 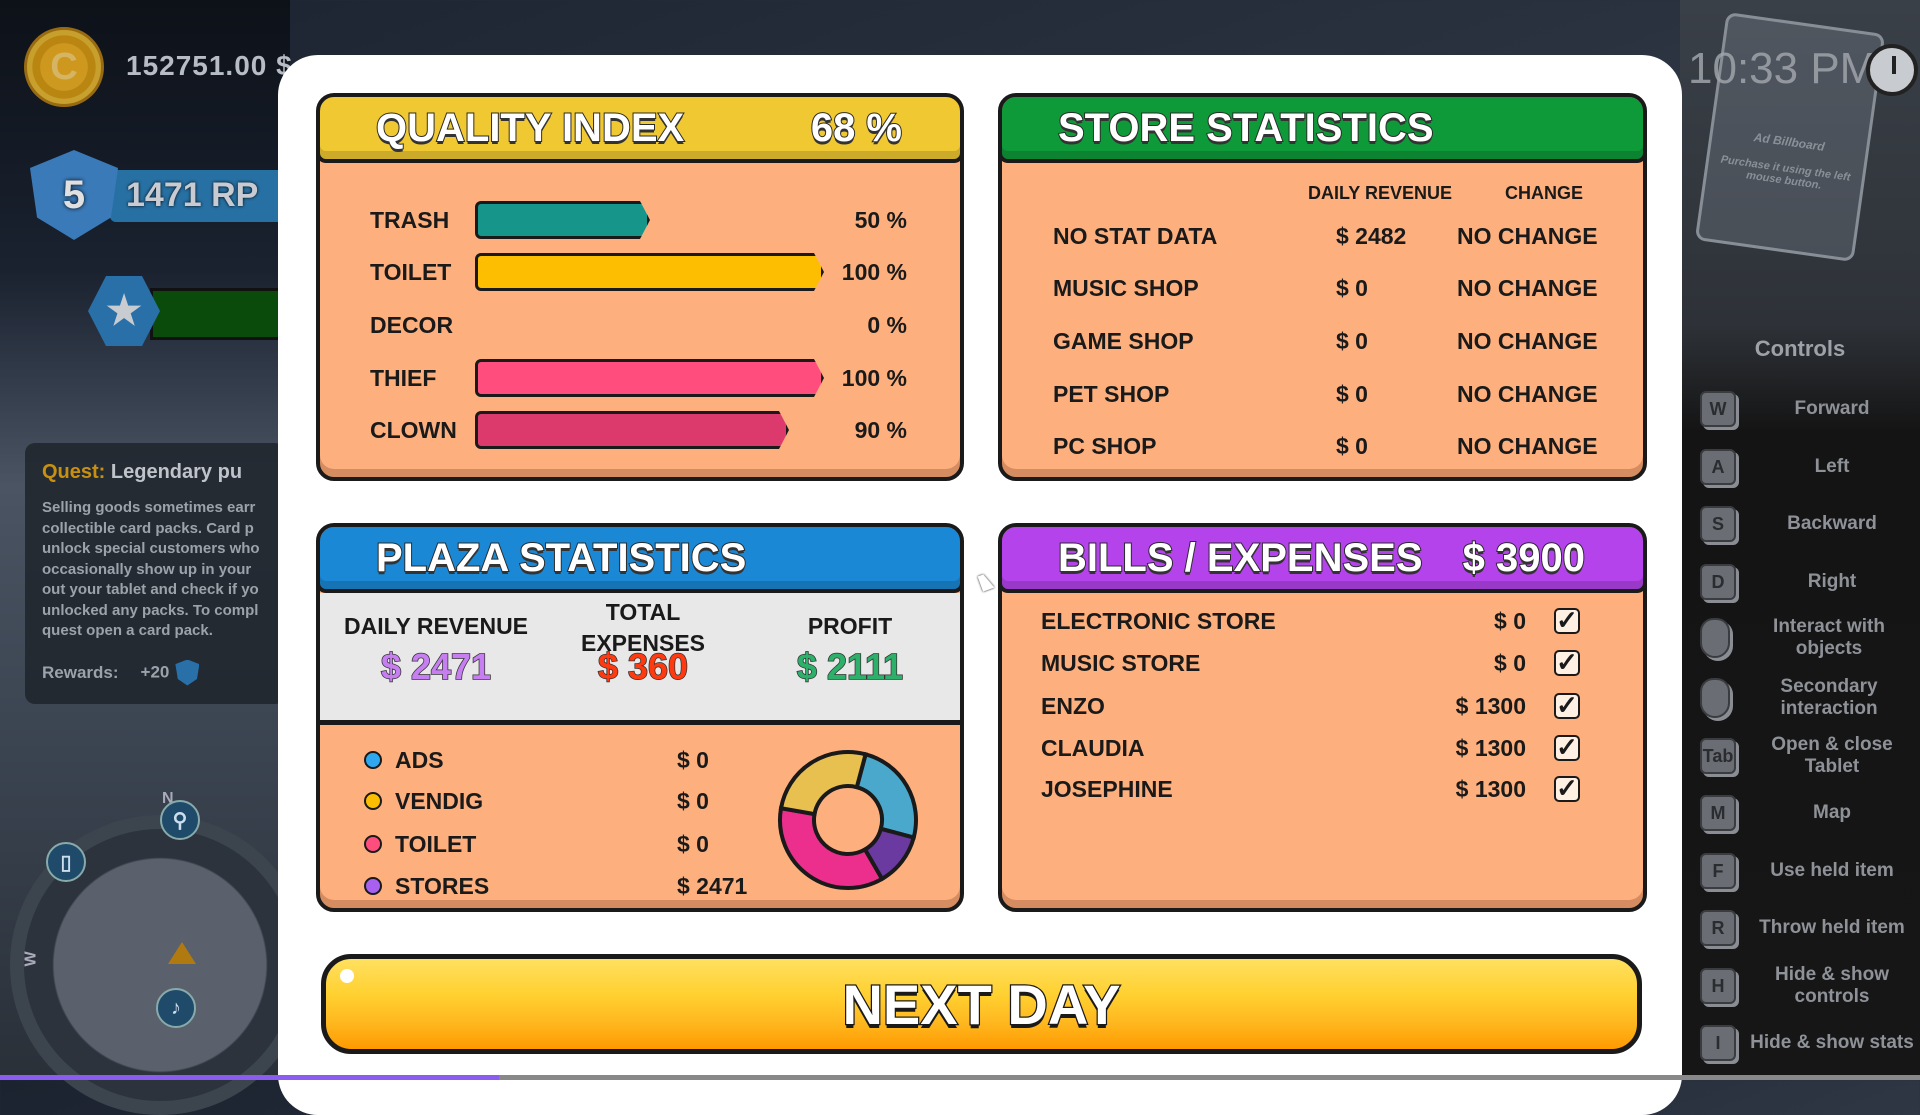 I want to click on quality-index-title: QUALITY INDEX, so click(x=530, y=128).